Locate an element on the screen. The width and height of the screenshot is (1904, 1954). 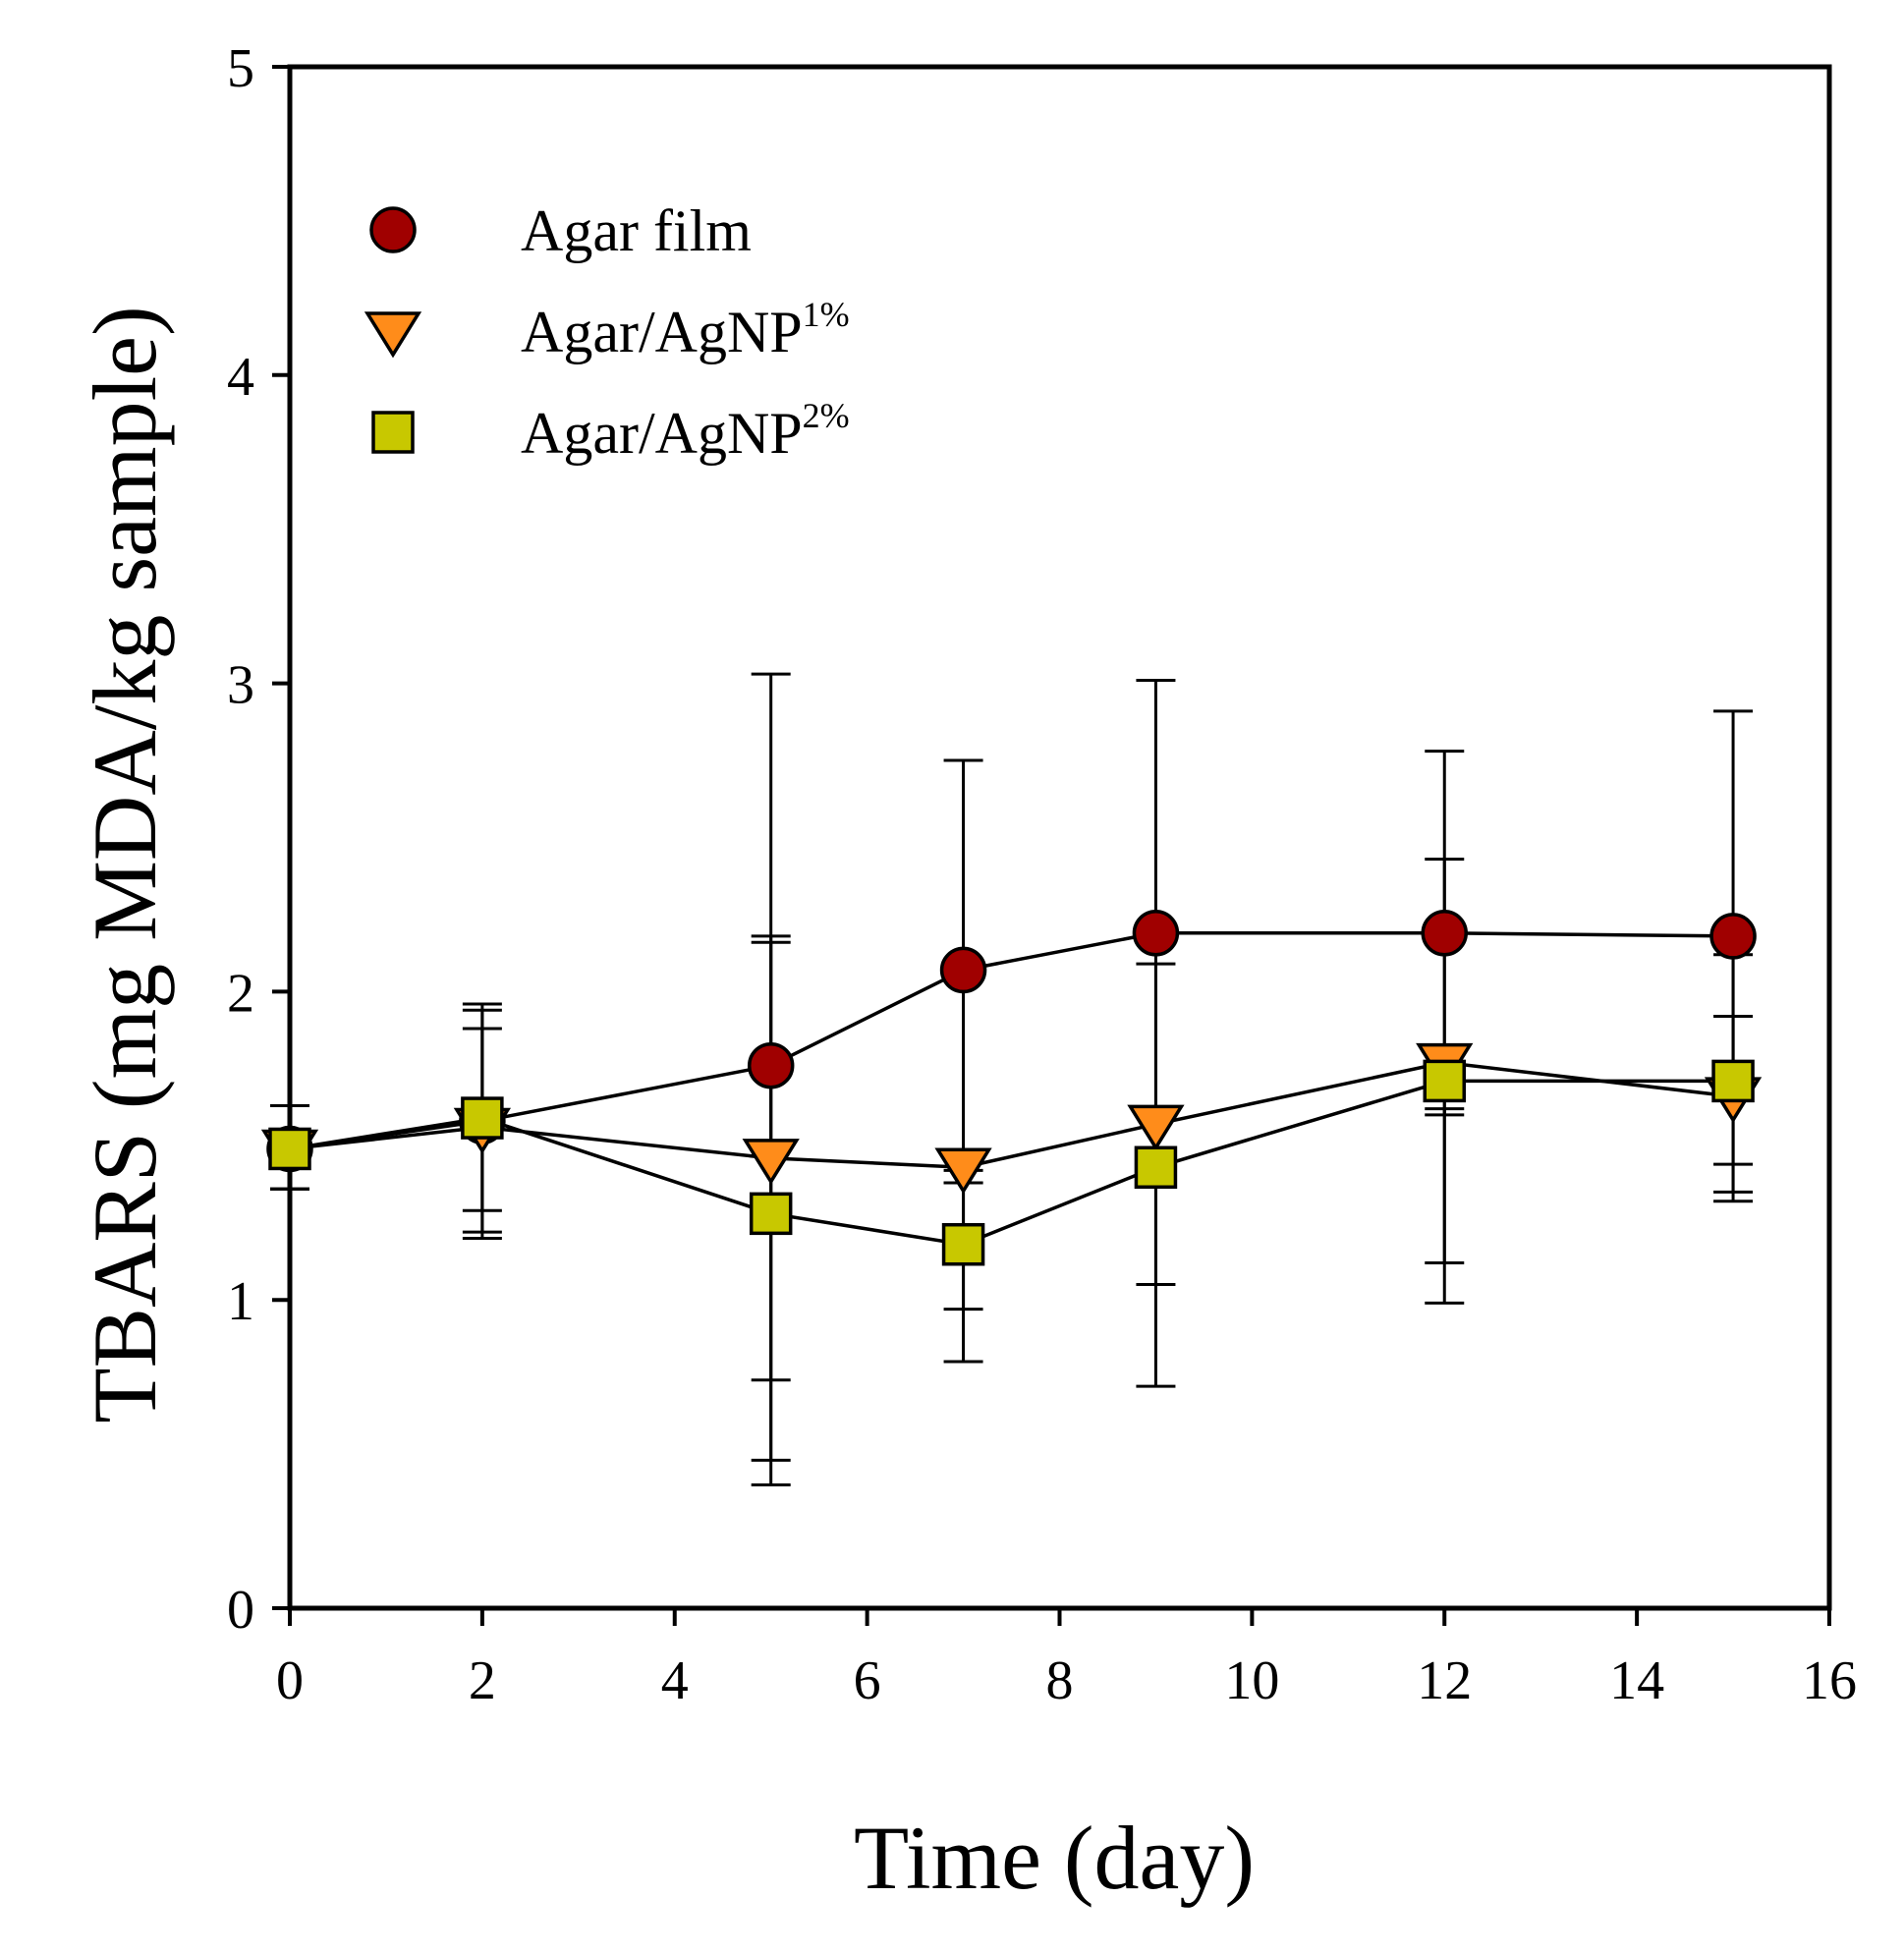
legend-label: Agar/AgNP1% is located at coordinates (685, 329).